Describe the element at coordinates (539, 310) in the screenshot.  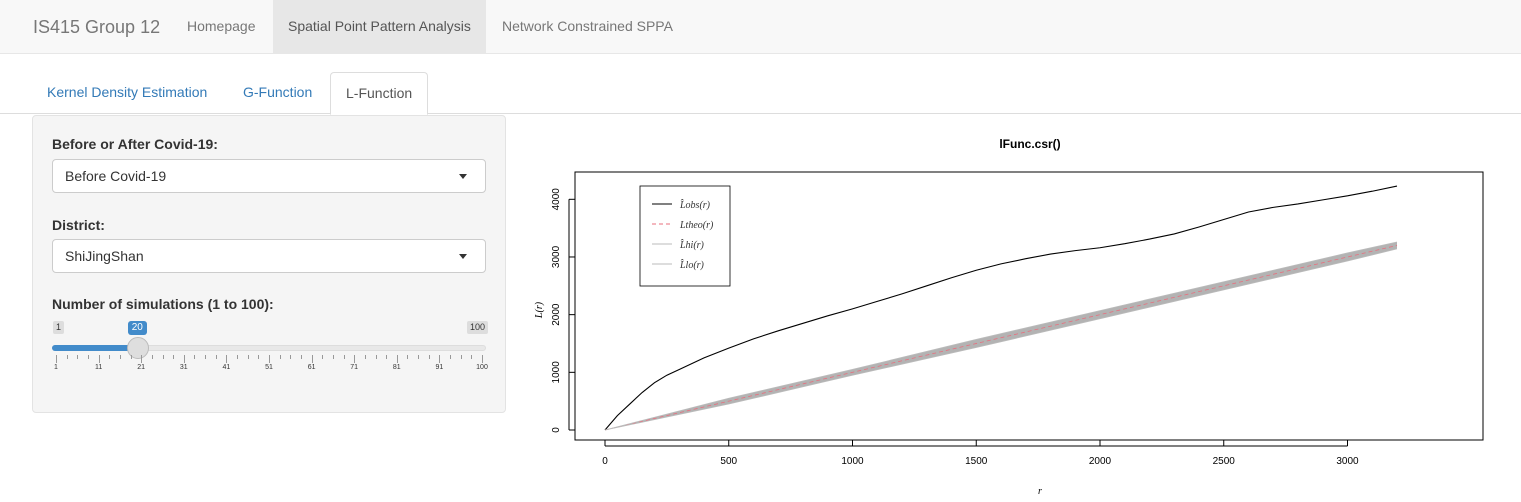
I see `y-axis-label: L(r)` at that location.